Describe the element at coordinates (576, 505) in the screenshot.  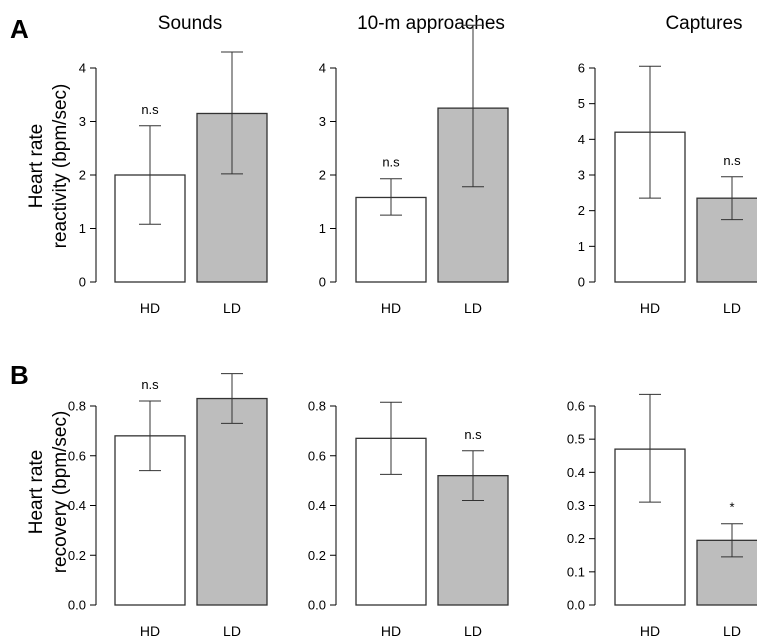
I see `y-tick-label: 0.3` at that location.